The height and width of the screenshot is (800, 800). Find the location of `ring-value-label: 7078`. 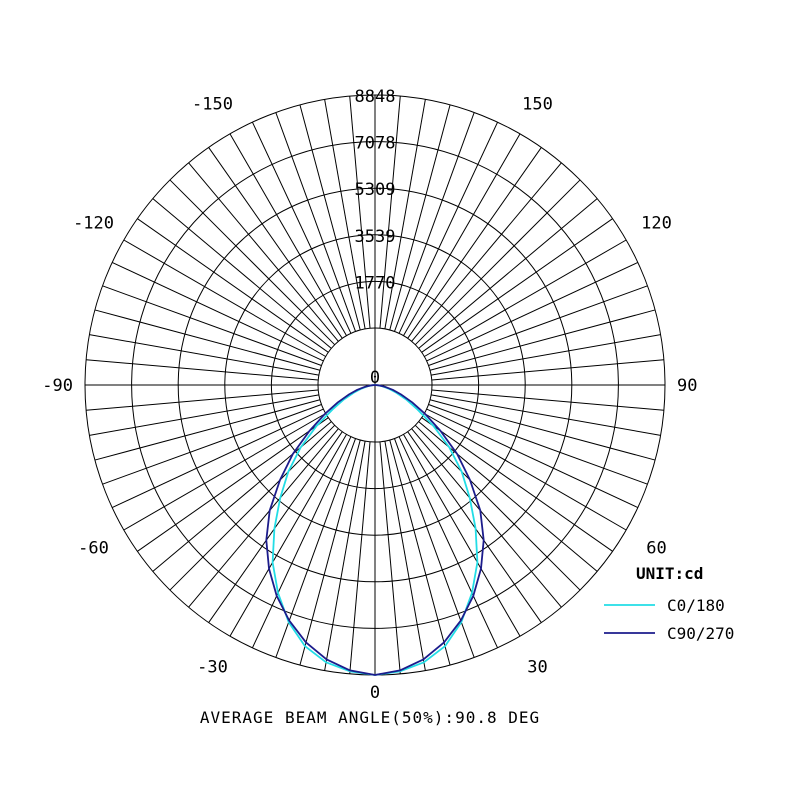

ring-value-label: 7078 is located at coordinates (375, 144).